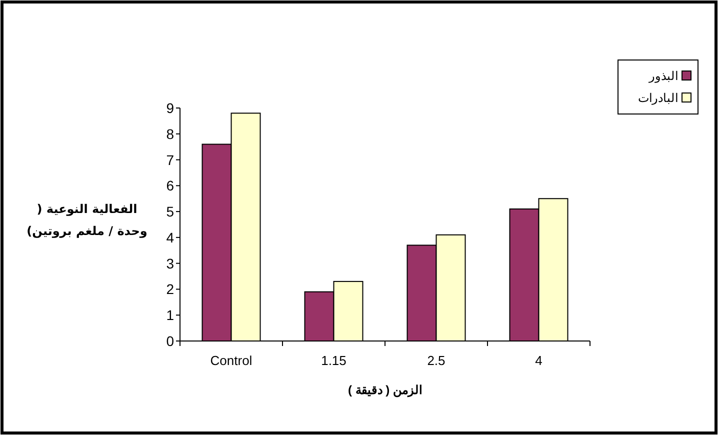  What do you see at coordinates (170, 186) in the screenshot?
I see `y-tick-label: 6` at bounding box center [170, 186].